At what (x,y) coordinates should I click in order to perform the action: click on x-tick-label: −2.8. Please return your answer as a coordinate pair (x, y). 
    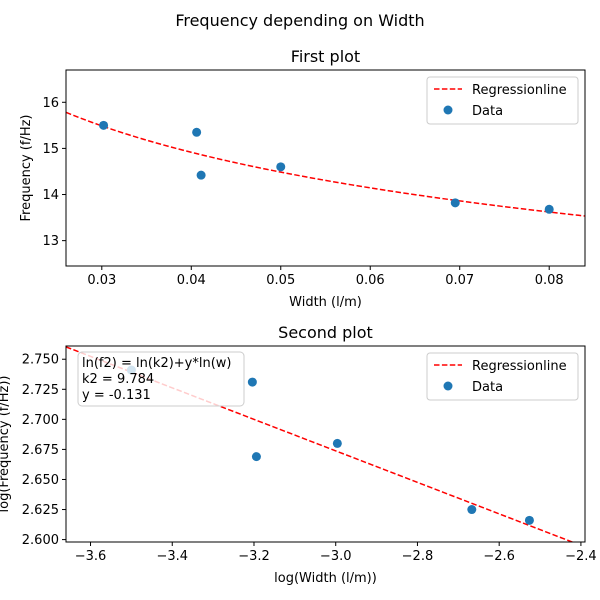
    Looking at the image, I should click on (418, 556).